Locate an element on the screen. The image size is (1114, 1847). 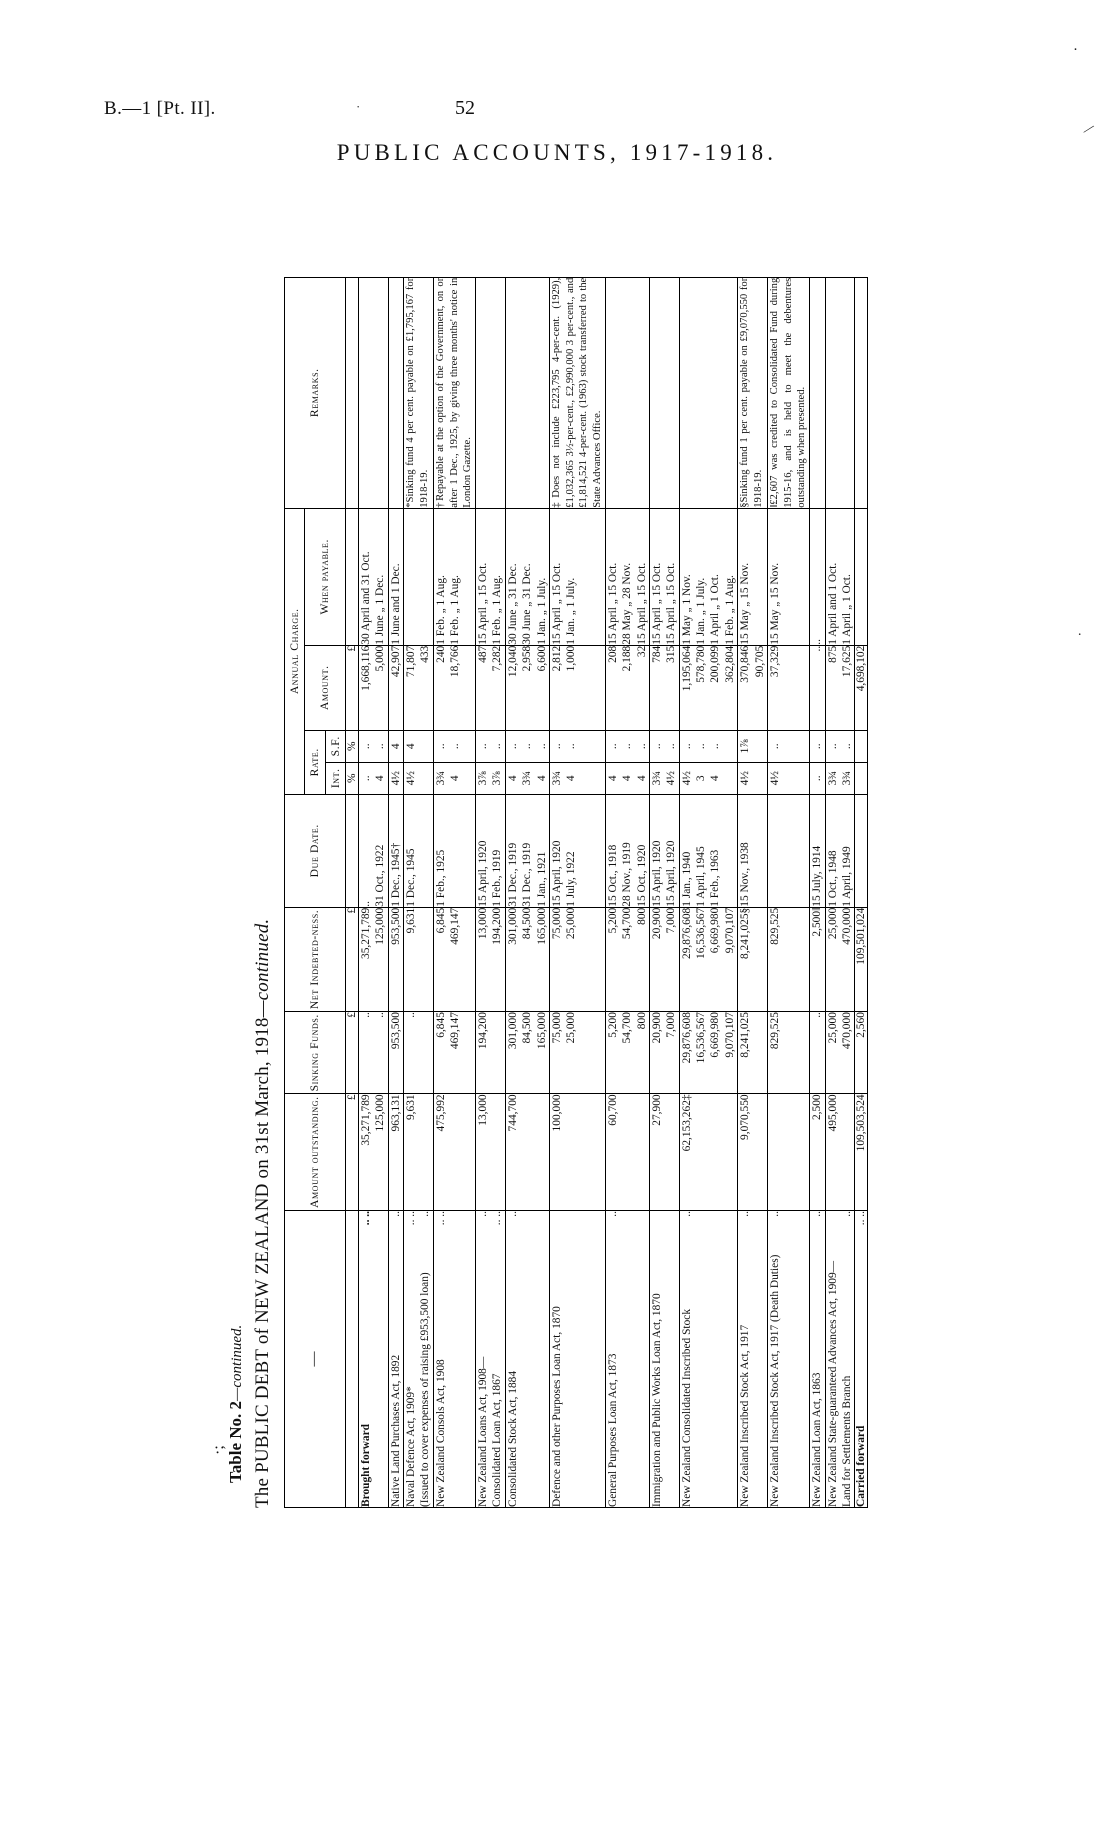
value-line: 3 is located at coordinates (701, 778).